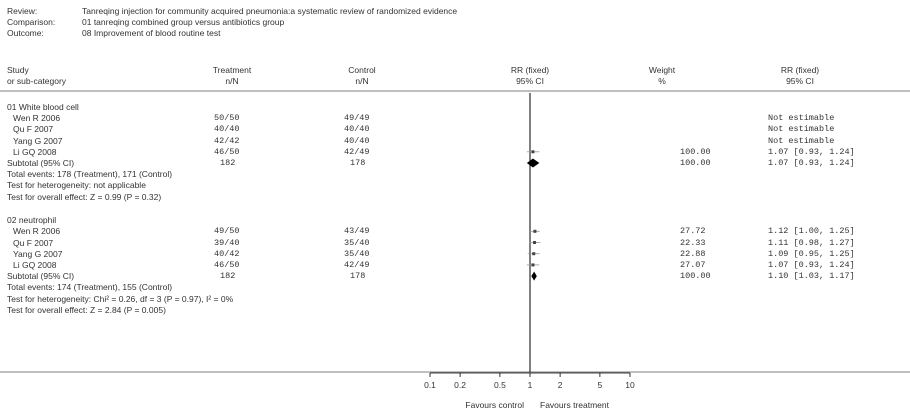  What do you see at coordinates (800, 70) in the screenshot?
I see `col-rr-text-header: RR (fixed)` at bounding box center [800, 70].